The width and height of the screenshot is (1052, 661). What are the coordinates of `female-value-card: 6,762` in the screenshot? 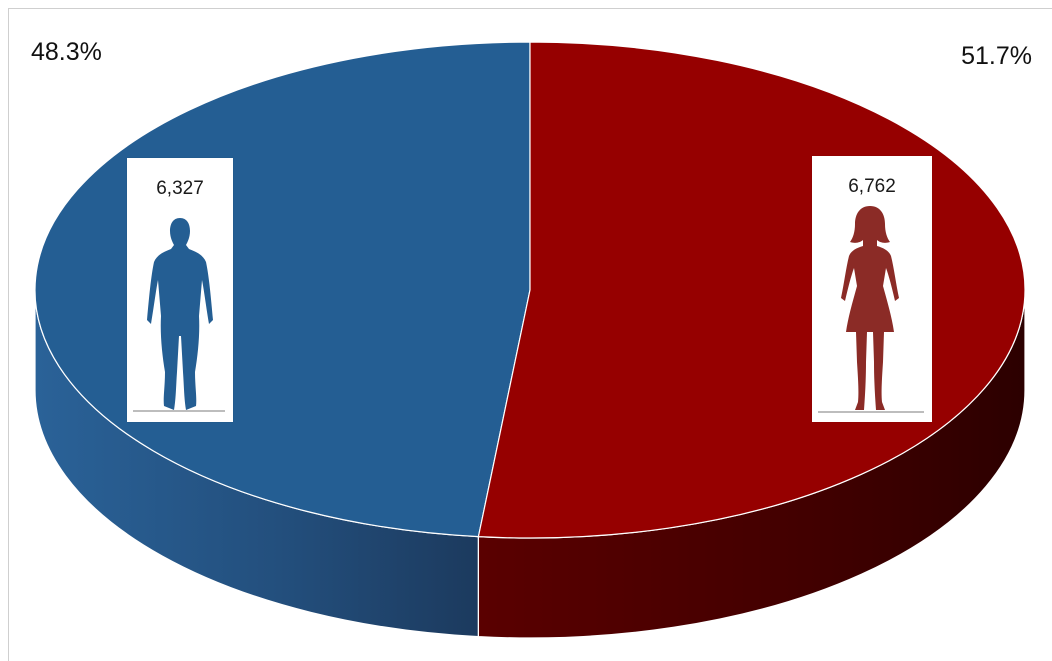 It's located at (872, 289).